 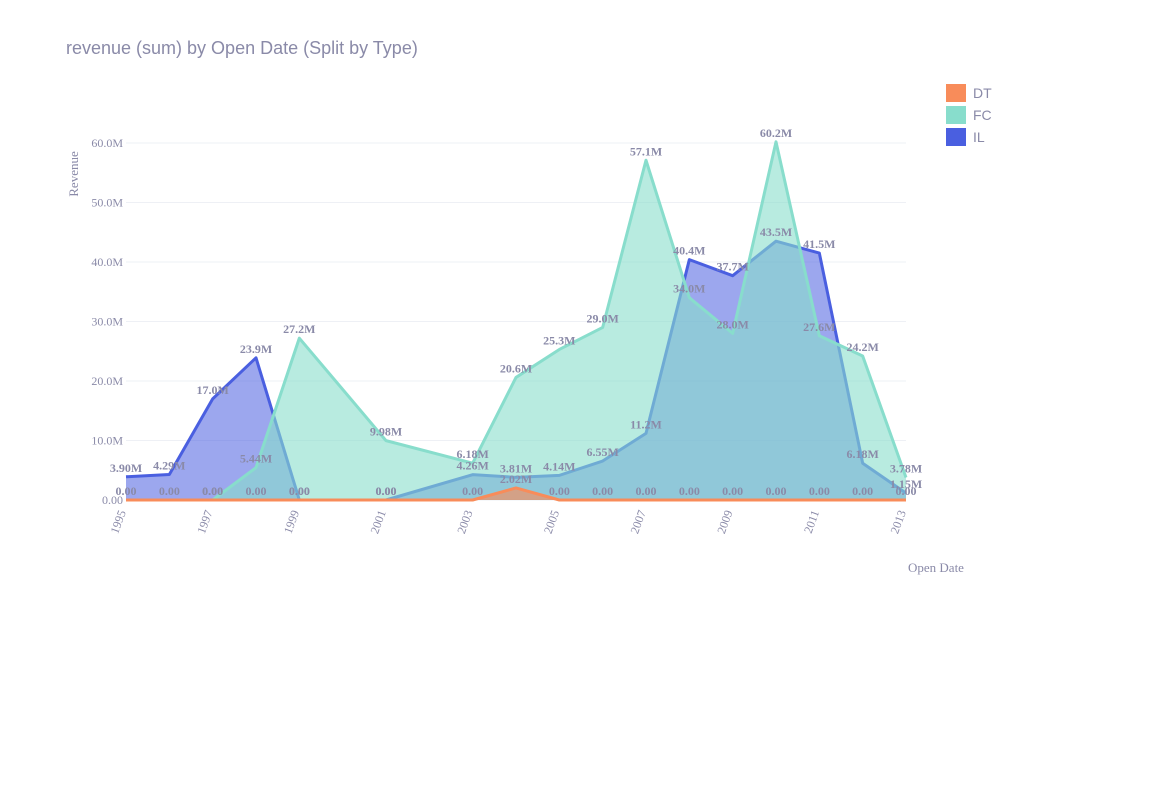 I want to click on y-tick-label: 30.0M, so click(x=107, y=322).